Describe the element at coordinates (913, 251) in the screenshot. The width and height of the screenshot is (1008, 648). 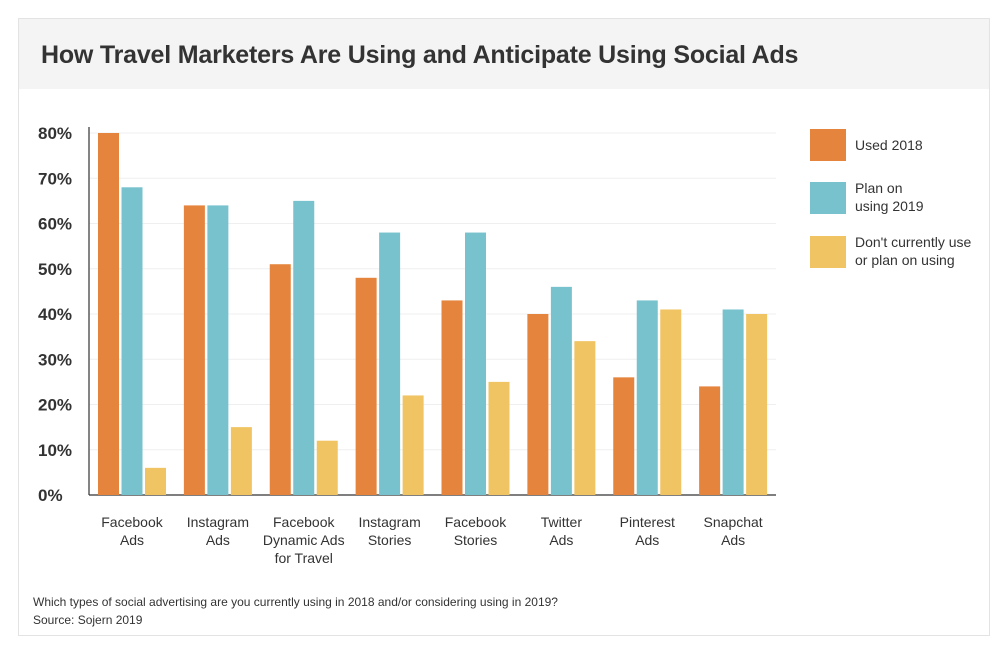
I see `legend-label: Don't currently use or plan on using` at that location.